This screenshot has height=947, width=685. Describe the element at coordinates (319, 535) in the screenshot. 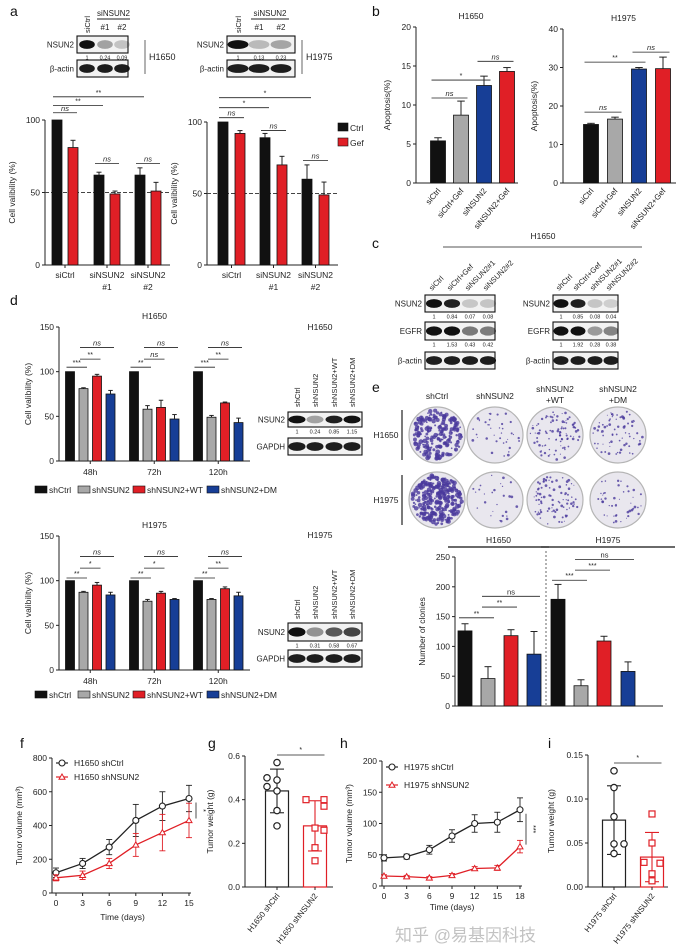

I see `blot-title: H1975` at that location.